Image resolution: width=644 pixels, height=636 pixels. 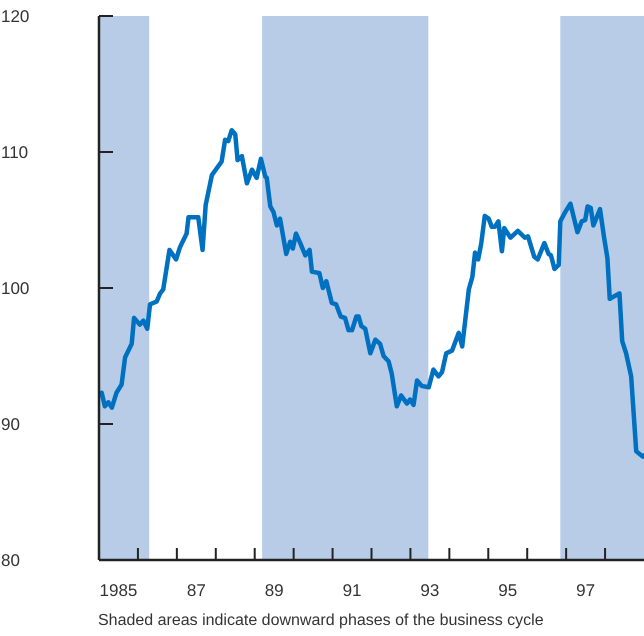 I want to click on y-tick-label: 90, so click(x=10, y=424).